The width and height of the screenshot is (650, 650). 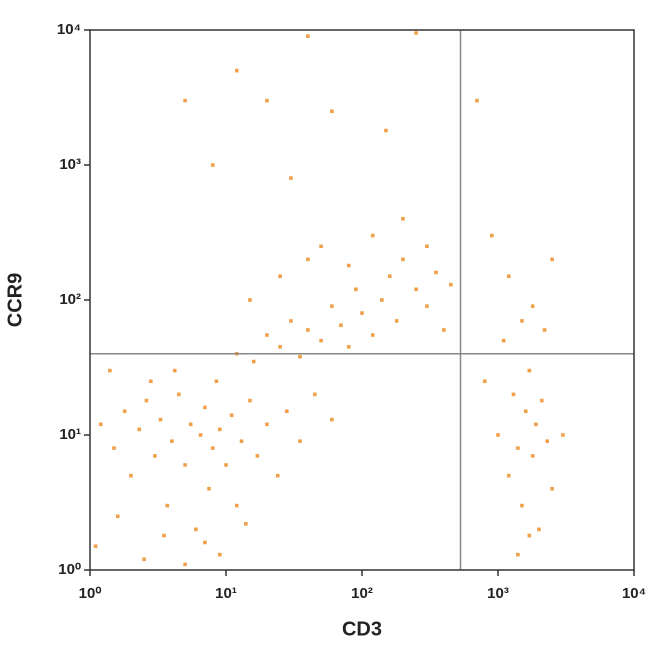 What do you see at coordinates (70, 299) in the screenshot?
I see `y-tick-label: 10²` at bounding box center [70, 299].